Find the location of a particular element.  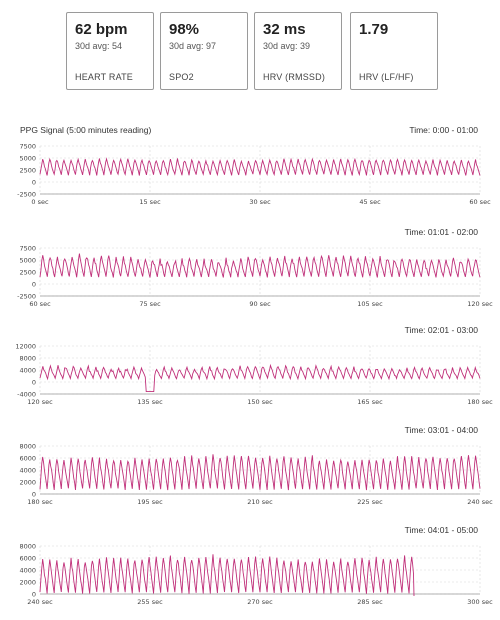

x-tick-label: 255 sec is located at coordinates (150, 602).